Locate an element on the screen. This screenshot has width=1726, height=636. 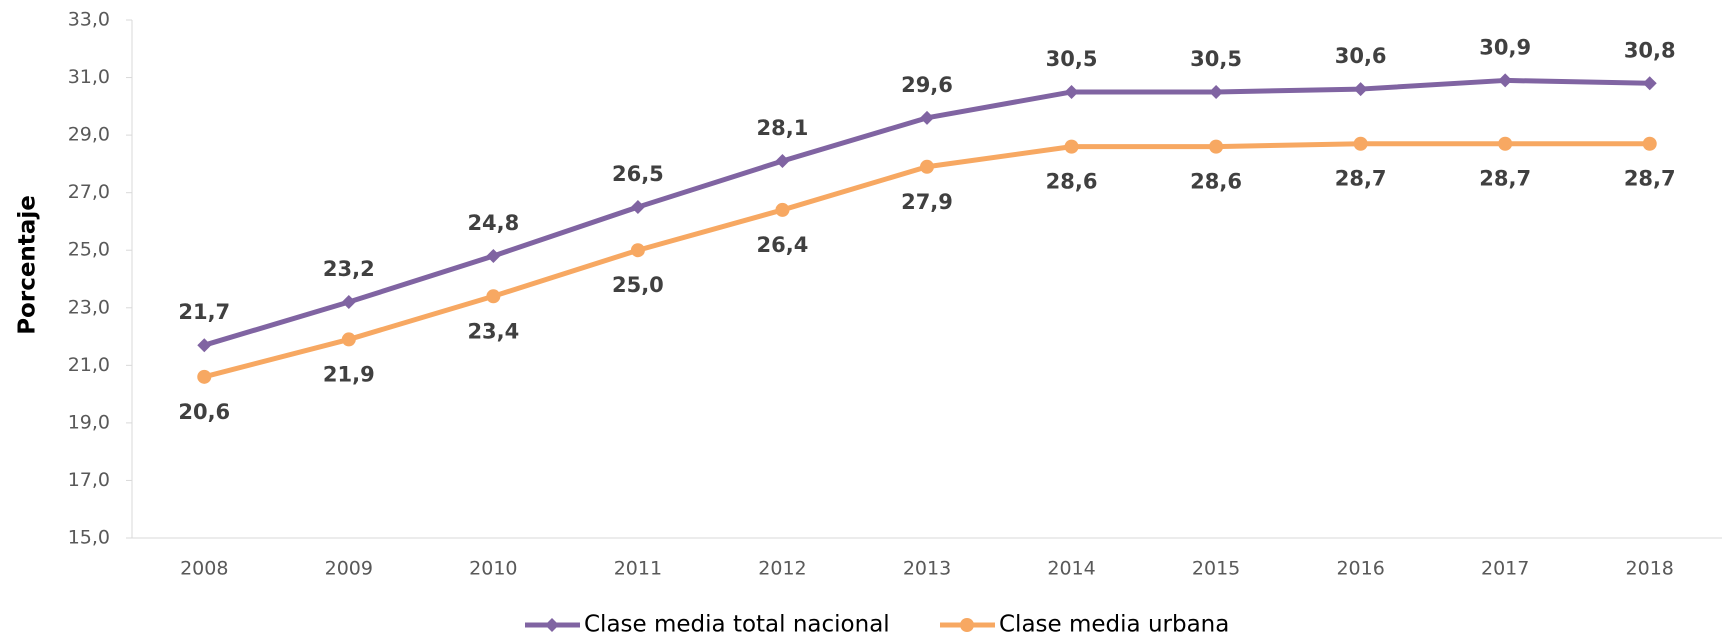
value-label: 25,0 is located at coordinates (638, 285).